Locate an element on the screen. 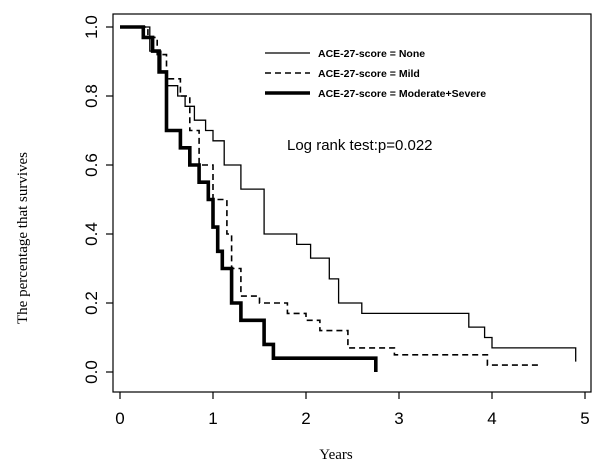  x-tick-label: 1 is located at coordinates (212, 418).